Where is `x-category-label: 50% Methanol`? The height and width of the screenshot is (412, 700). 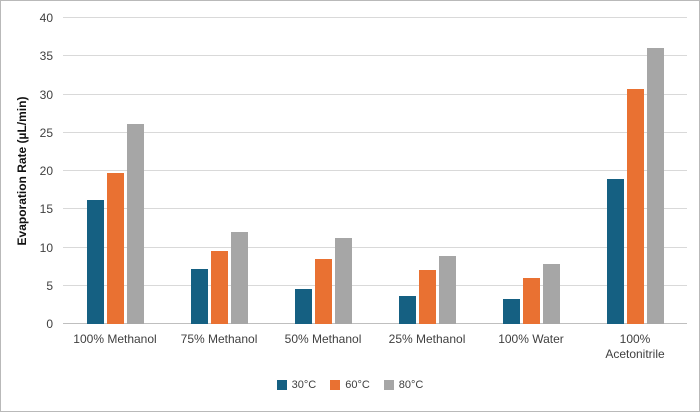
x-category-label: 50% Methanol is located at coordinates (323, 339).